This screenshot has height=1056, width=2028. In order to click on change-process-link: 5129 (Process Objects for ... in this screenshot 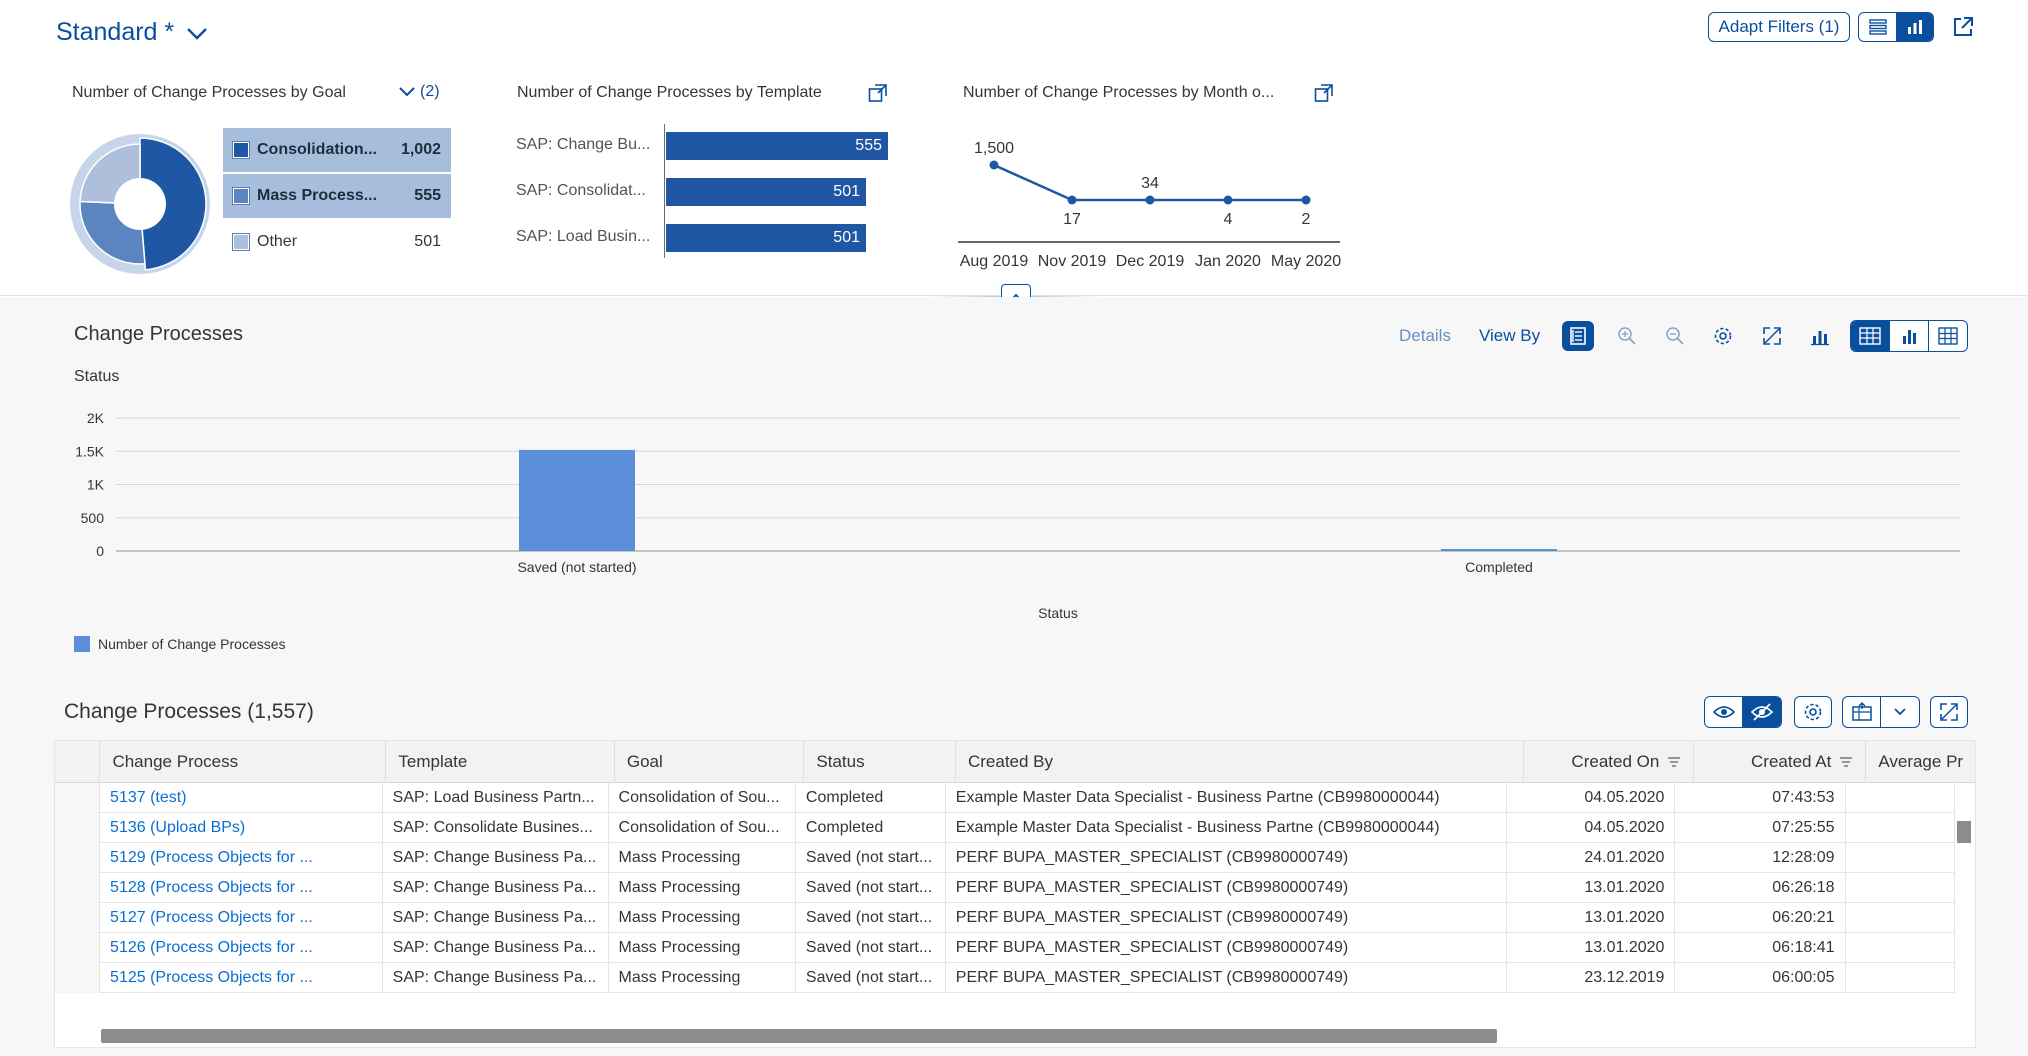, I will do `click(241, 858)`.